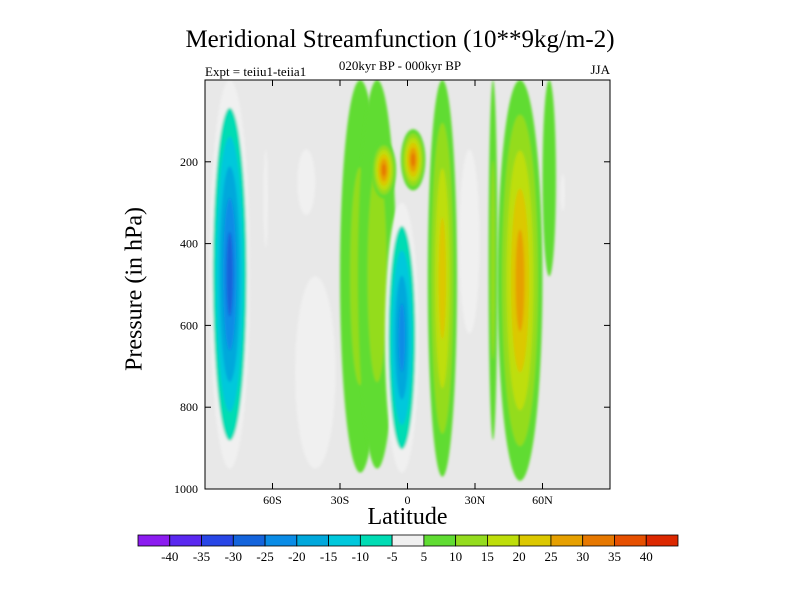 This screenshot has height=600, width=800. I want to click on colorbar-label: -10, so click(360, 556).